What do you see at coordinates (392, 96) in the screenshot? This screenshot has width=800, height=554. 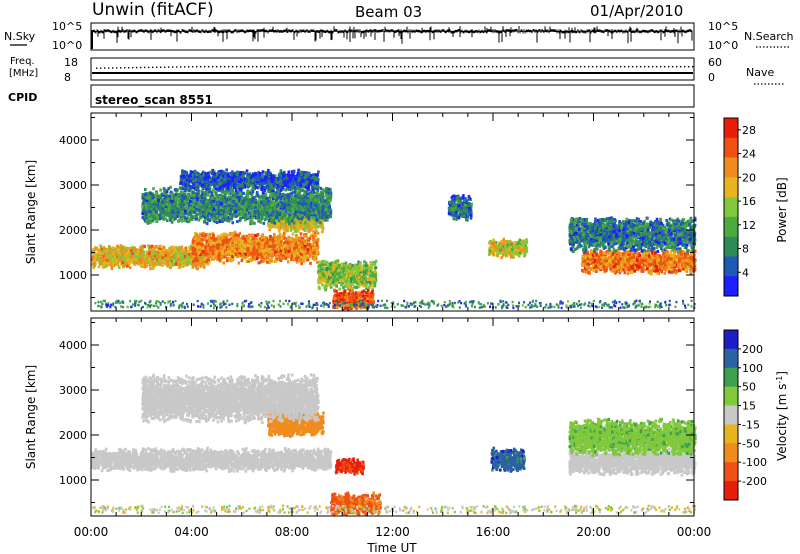 I see `cpid-strip-frame` at bounding box center [392, 96].